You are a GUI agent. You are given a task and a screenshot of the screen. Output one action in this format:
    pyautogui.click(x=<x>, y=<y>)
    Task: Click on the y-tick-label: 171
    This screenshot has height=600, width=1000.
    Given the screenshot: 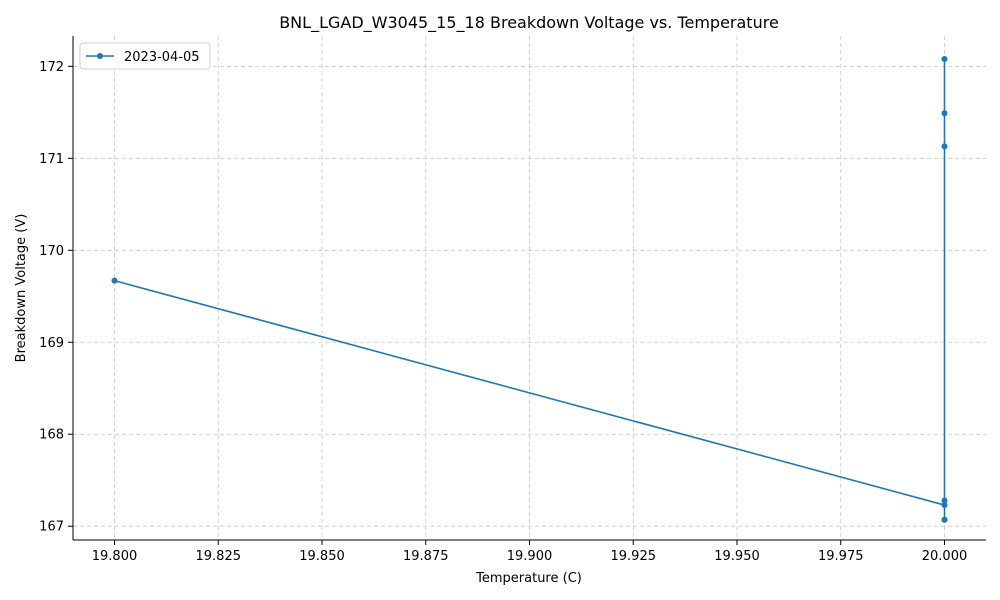 What is the action you would take?
    pyautogui.click(x=51, y=159)
    